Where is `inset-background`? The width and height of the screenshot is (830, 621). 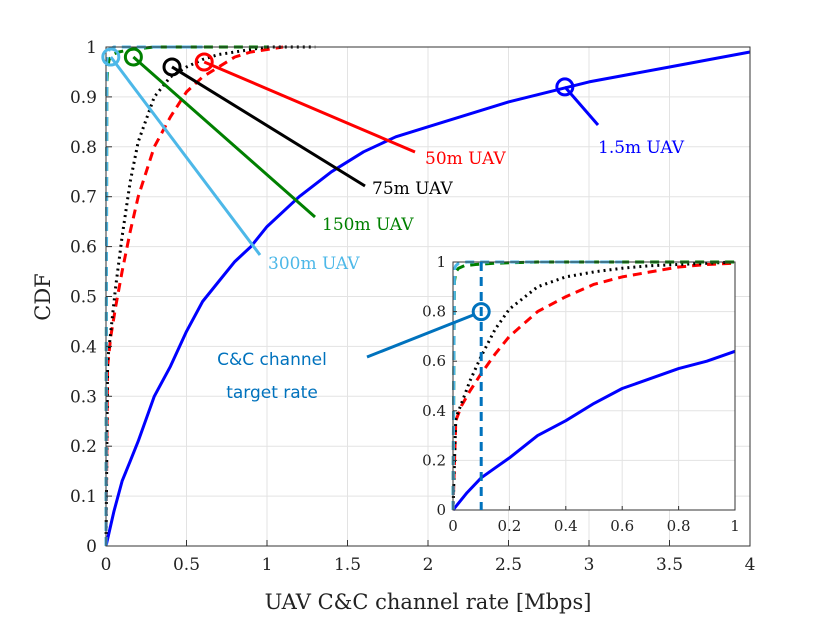 inset-background is located at coordinates (594, 386).